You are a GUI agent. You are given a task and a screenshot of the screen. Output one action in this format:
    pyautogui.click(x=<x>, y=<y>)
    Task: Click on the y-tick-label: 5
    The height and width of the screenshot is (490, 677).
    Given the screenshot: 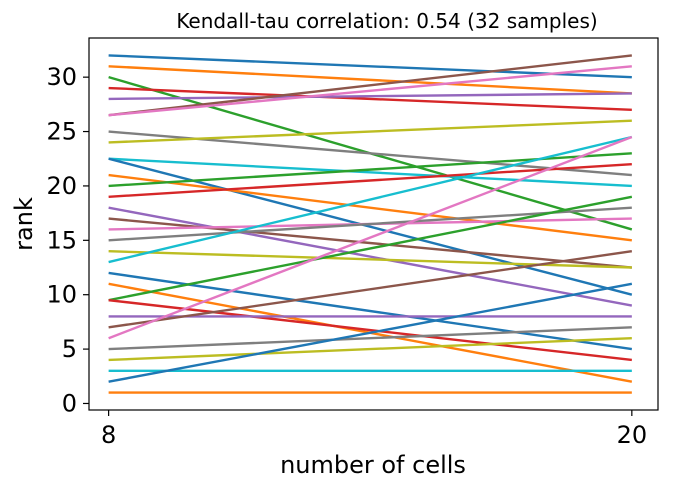 What is the action you would take?
    pyautogui.click(x=69, y=349)
    